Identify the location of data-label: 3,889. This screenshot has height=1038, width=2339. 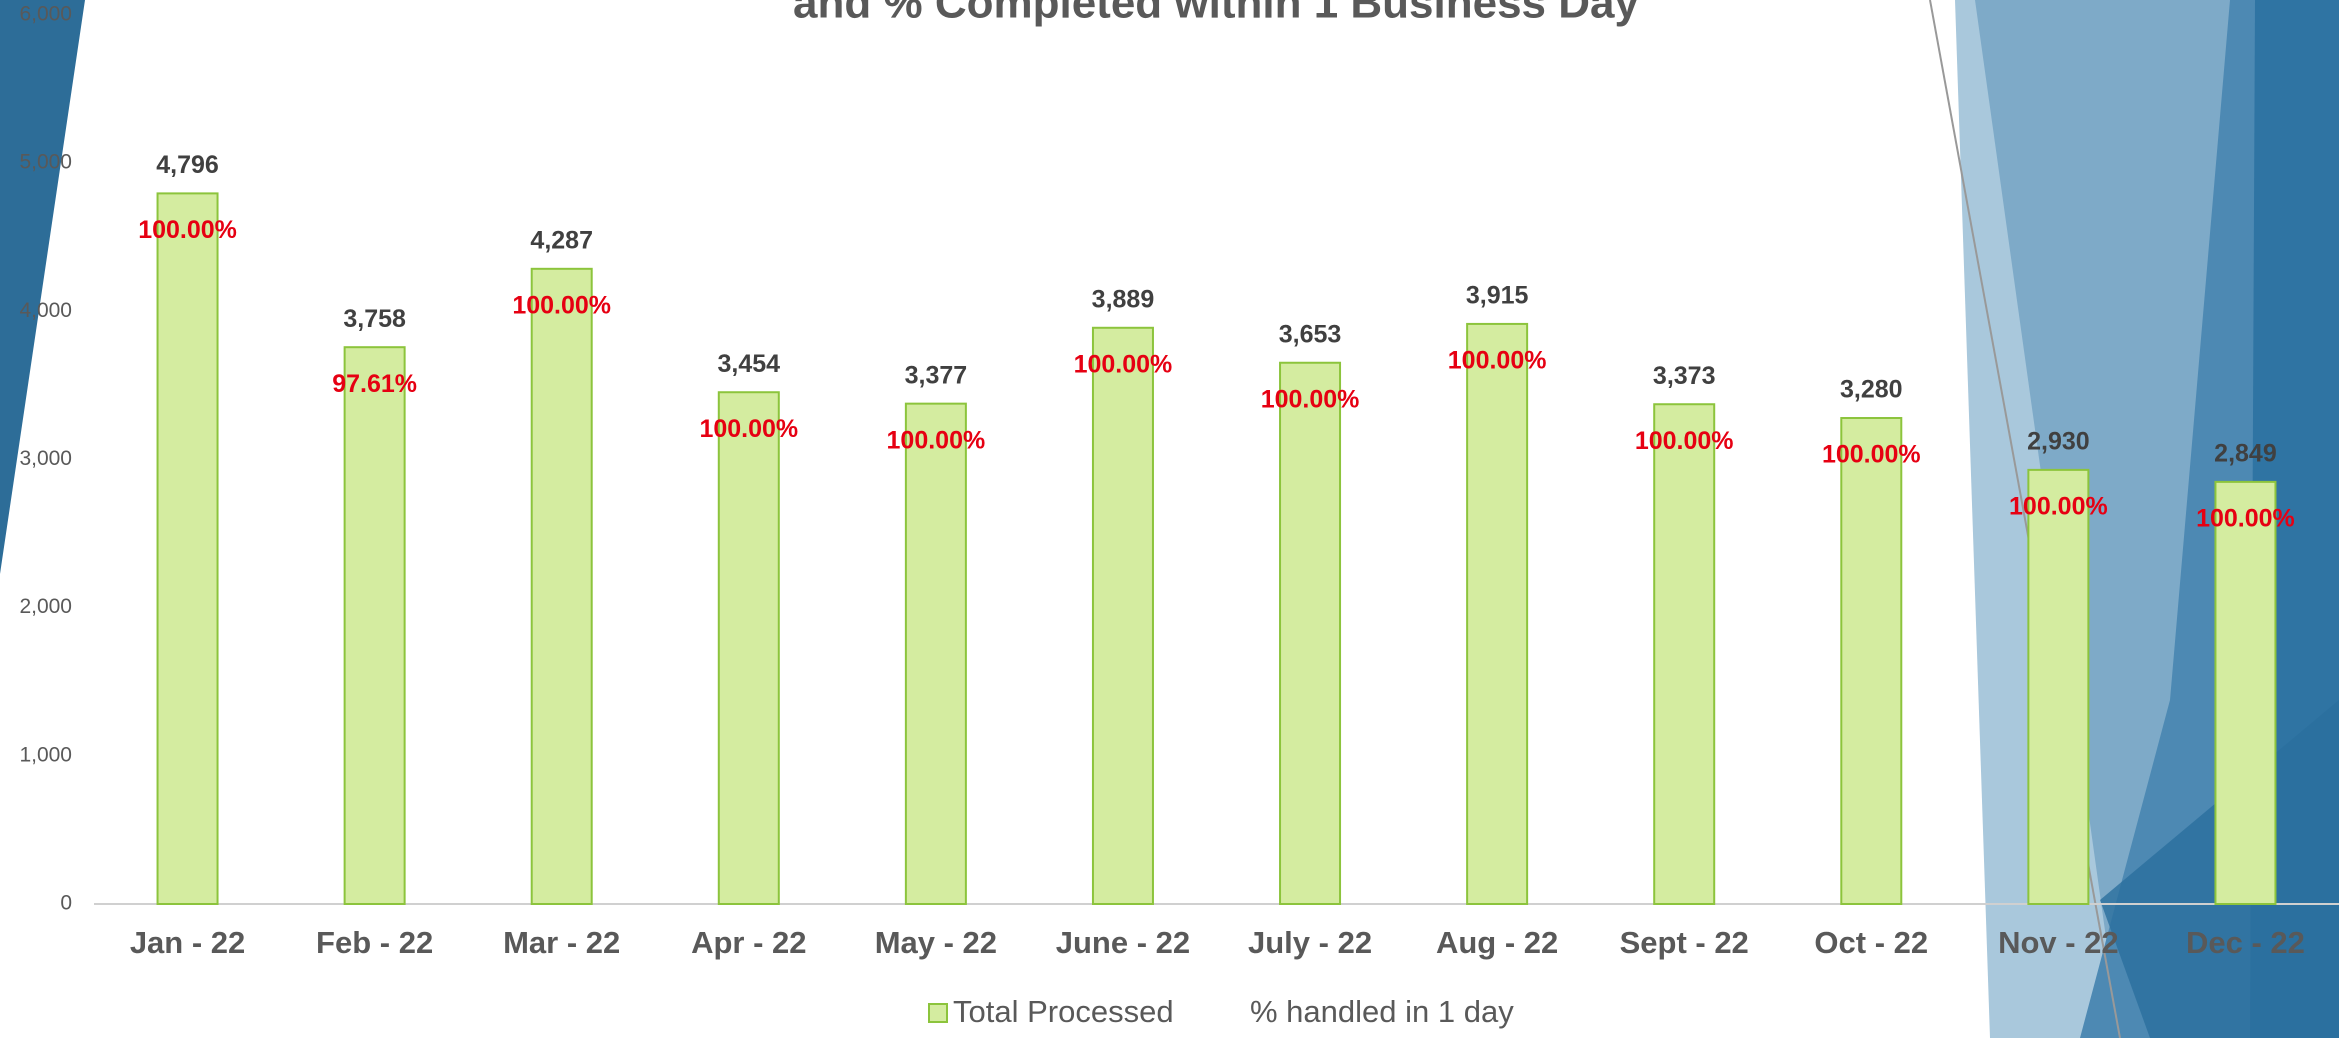
(1123, 299).